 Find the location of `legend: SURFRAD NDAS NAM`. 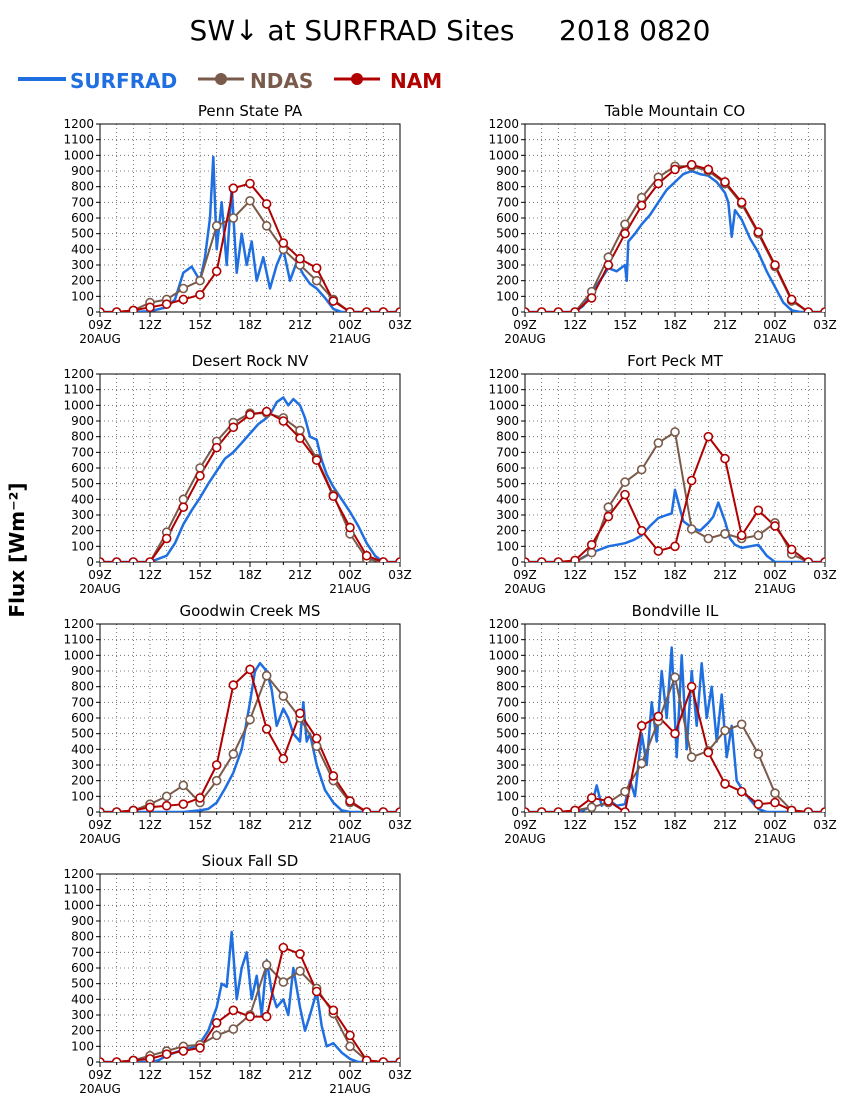

legend: SURFRAD NDAS NAM is located at coordinates (230, 81).